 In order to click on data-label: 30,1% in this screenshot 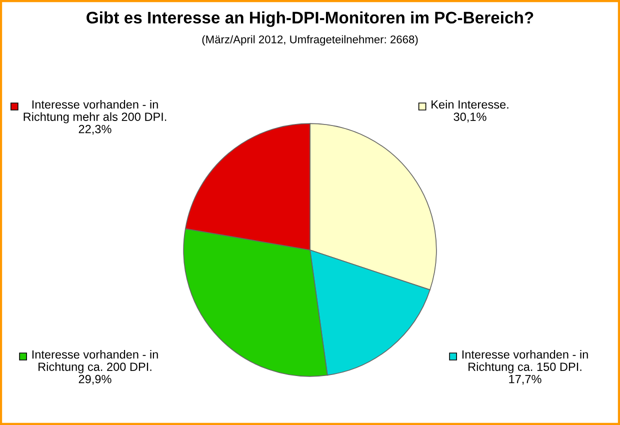, I will do `click(470, 117)`.